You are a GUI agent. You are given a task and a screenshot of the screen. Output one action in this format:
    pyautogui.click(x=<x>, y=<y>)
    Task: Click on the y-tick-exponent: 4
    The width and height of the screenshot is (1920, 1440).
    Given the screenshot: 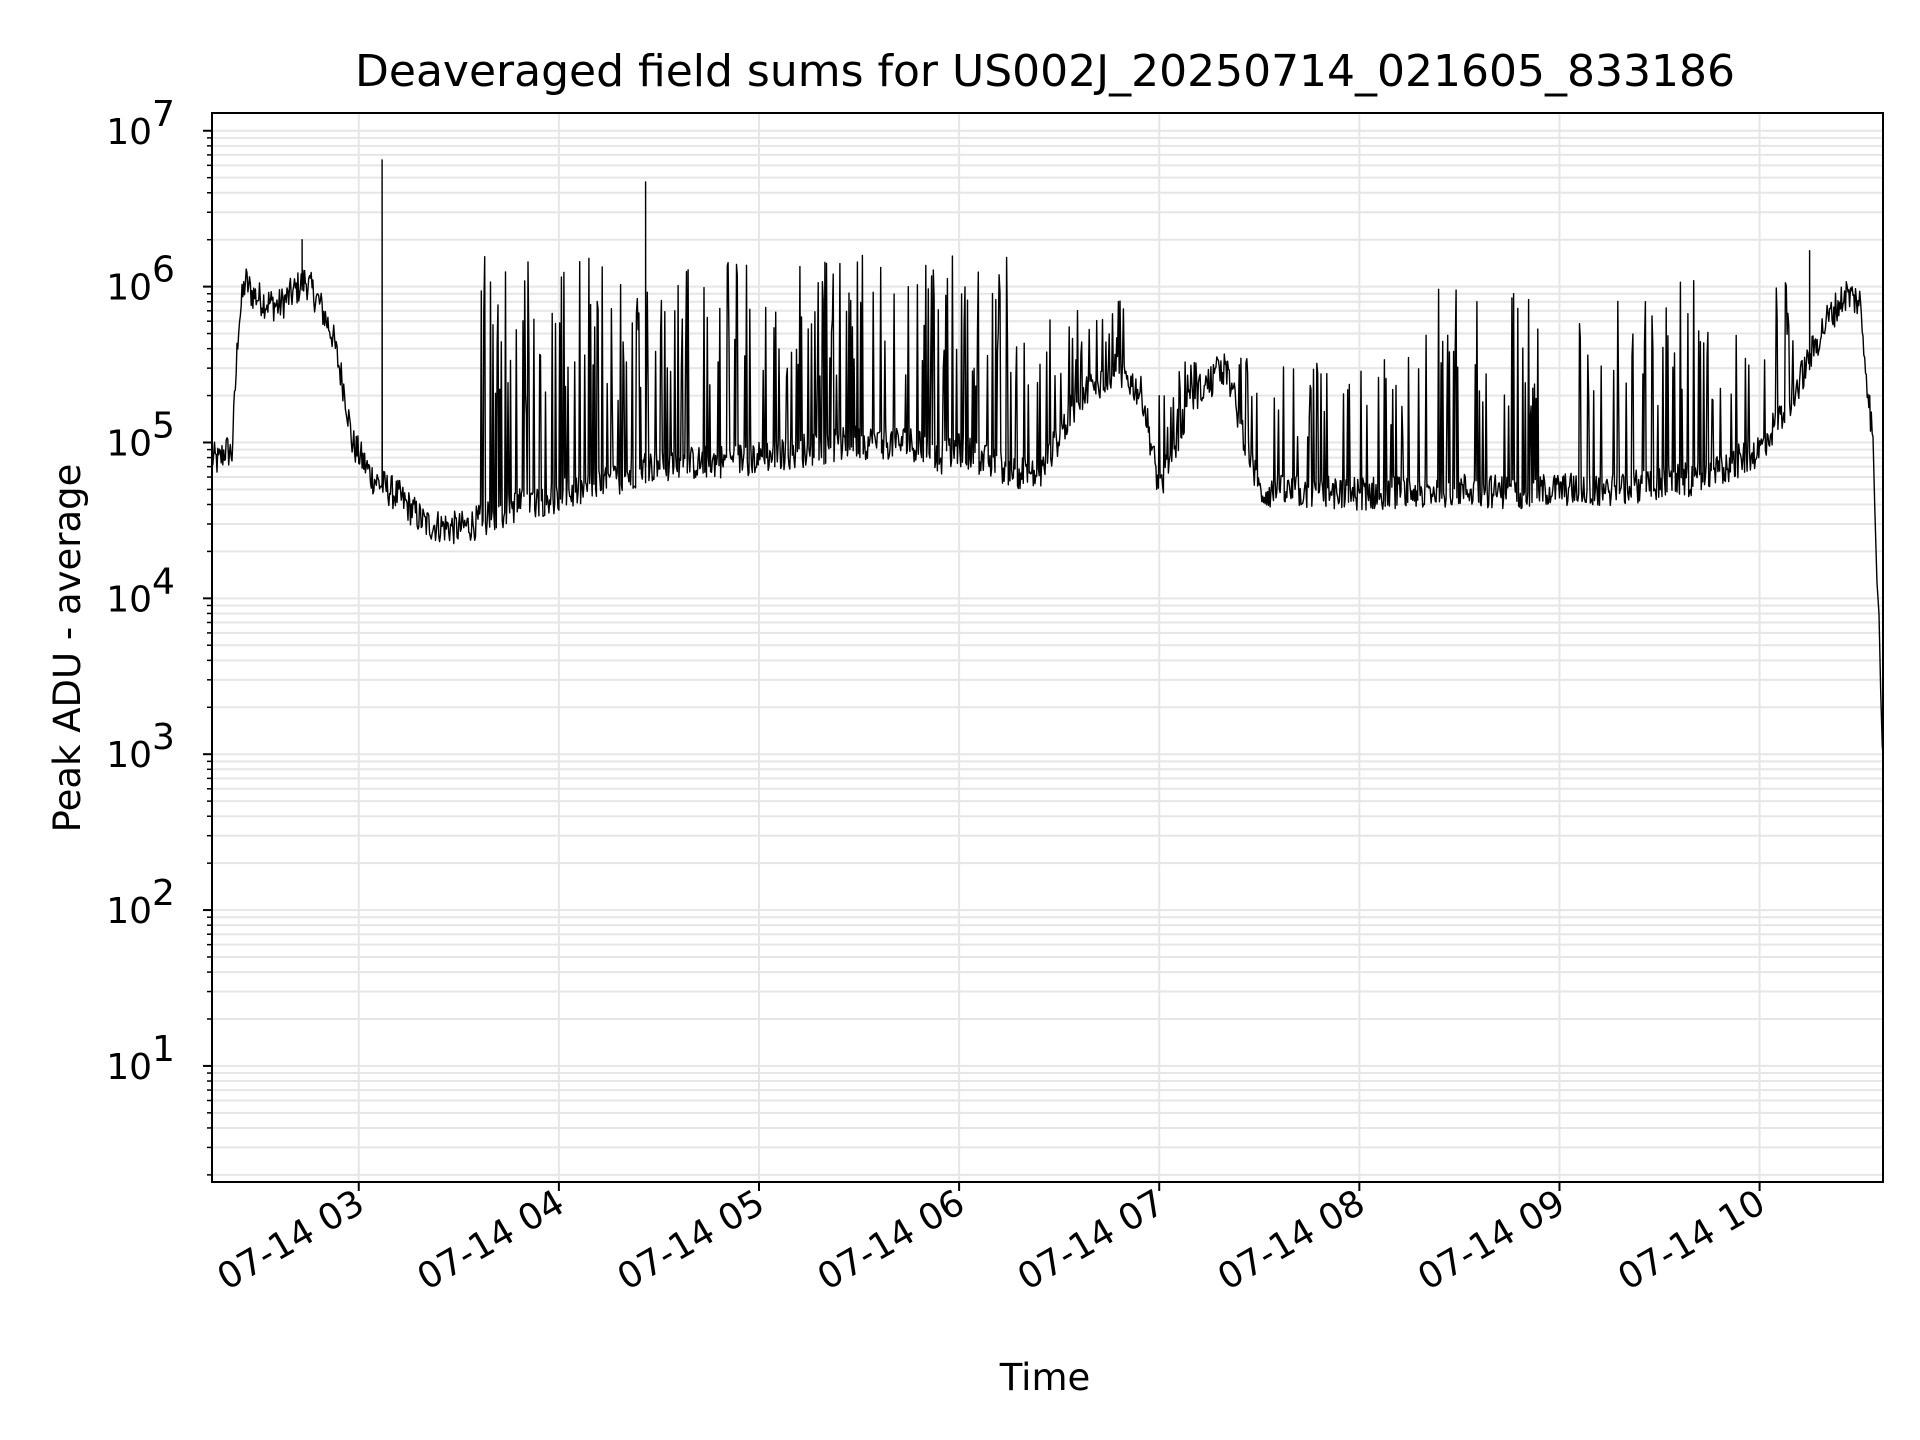 What is the action you would take?
    pyautogui.click(x=163, y=581)
    